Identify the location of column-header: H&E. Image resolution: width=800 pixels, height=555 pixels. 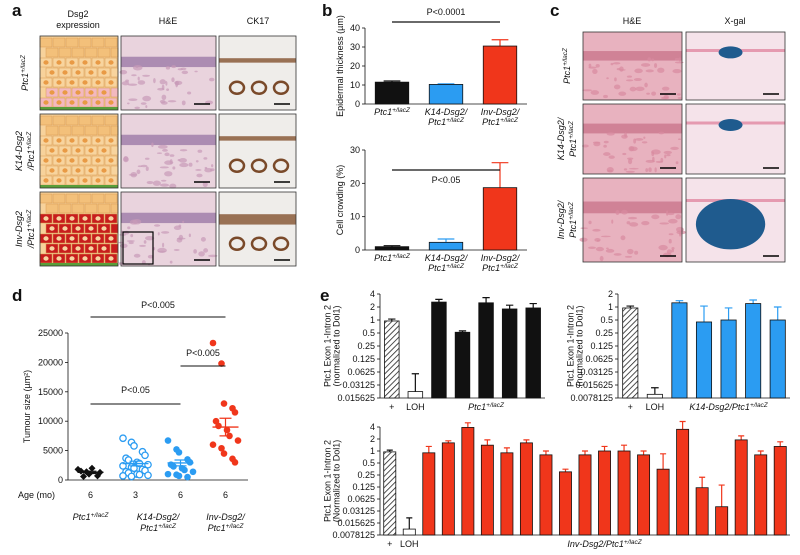
(632, 21).